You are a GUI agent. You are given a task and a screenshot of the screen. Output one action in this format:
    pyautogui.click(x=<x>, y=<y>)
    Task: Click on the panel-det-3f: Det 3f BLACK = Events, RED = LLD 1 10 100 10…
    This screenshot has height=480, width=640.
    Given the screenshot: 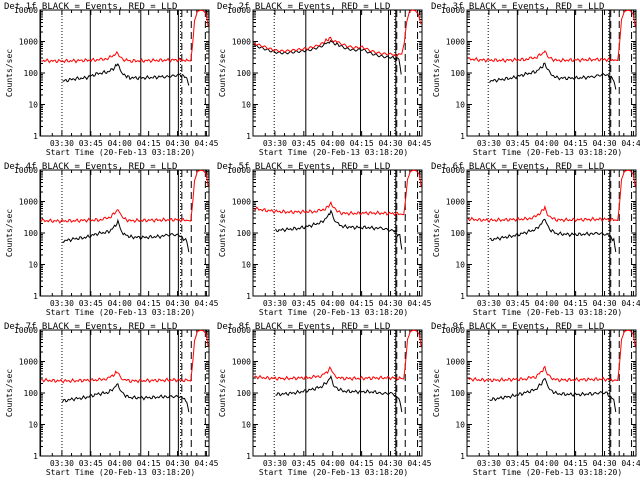 What is the action you would take?
    pyautogui.click(x=535, y=79)
    